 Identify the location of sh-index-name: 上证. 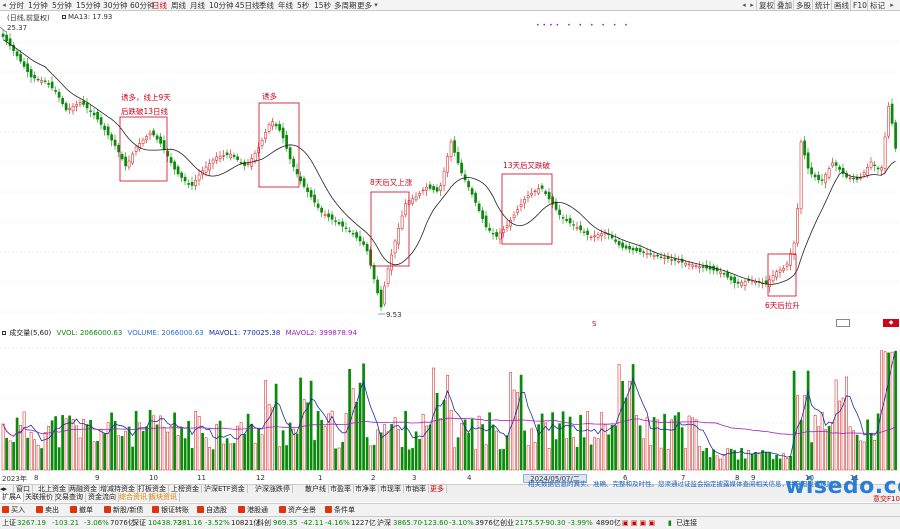
(9, 523).